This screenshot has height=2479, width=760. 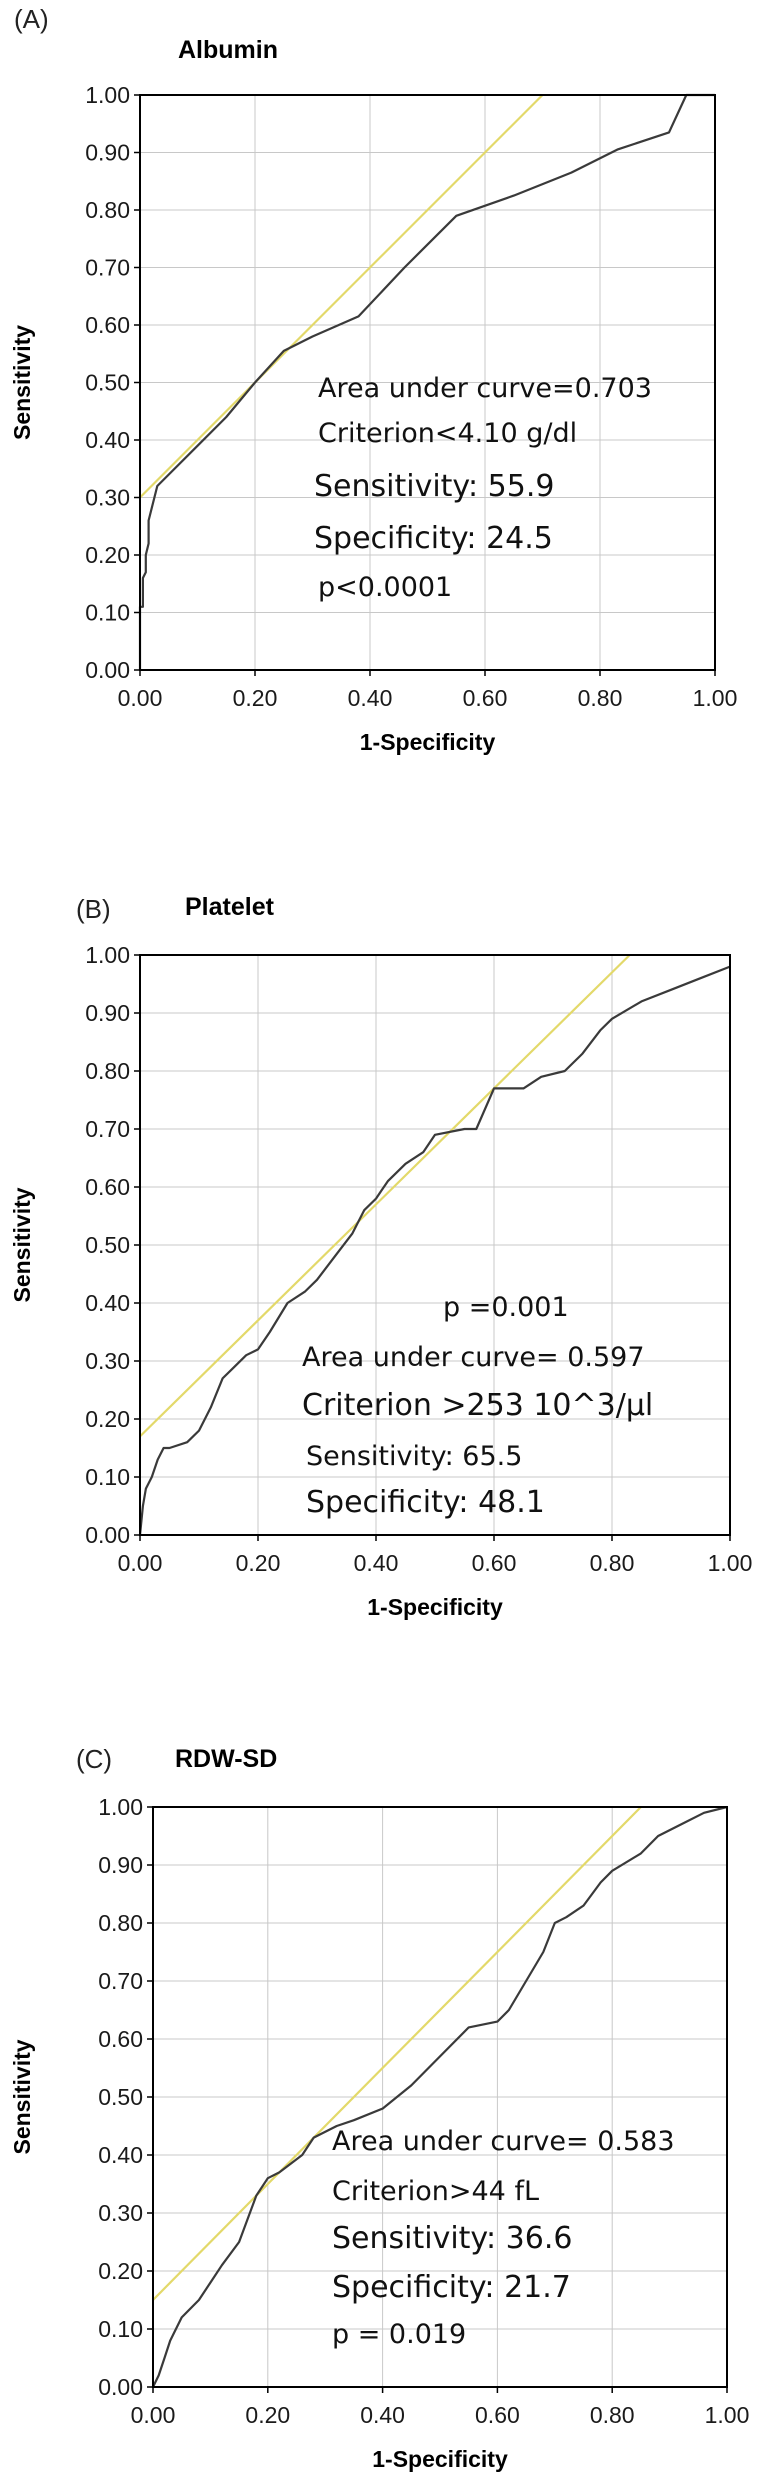 I want to click on annotation-text: p = 0.019, so click(x=399, y=2334).